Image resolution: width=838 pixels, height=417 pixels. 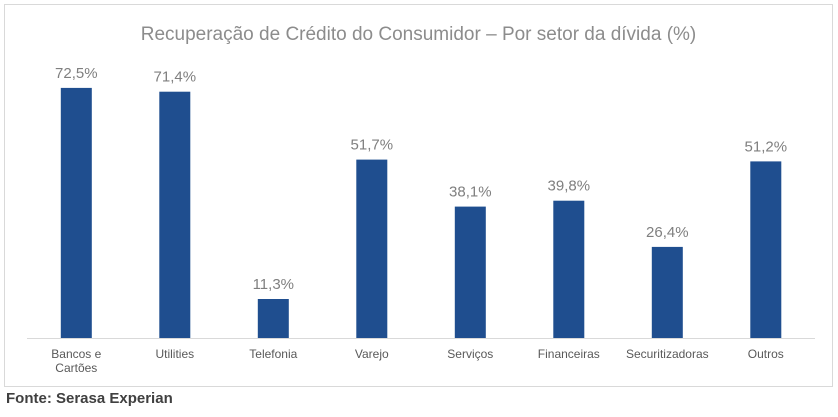 What do you see at coordinates (372, 145) in the screenshot?
I see `data-label: 51,7%` at bounding box center [372, 145].